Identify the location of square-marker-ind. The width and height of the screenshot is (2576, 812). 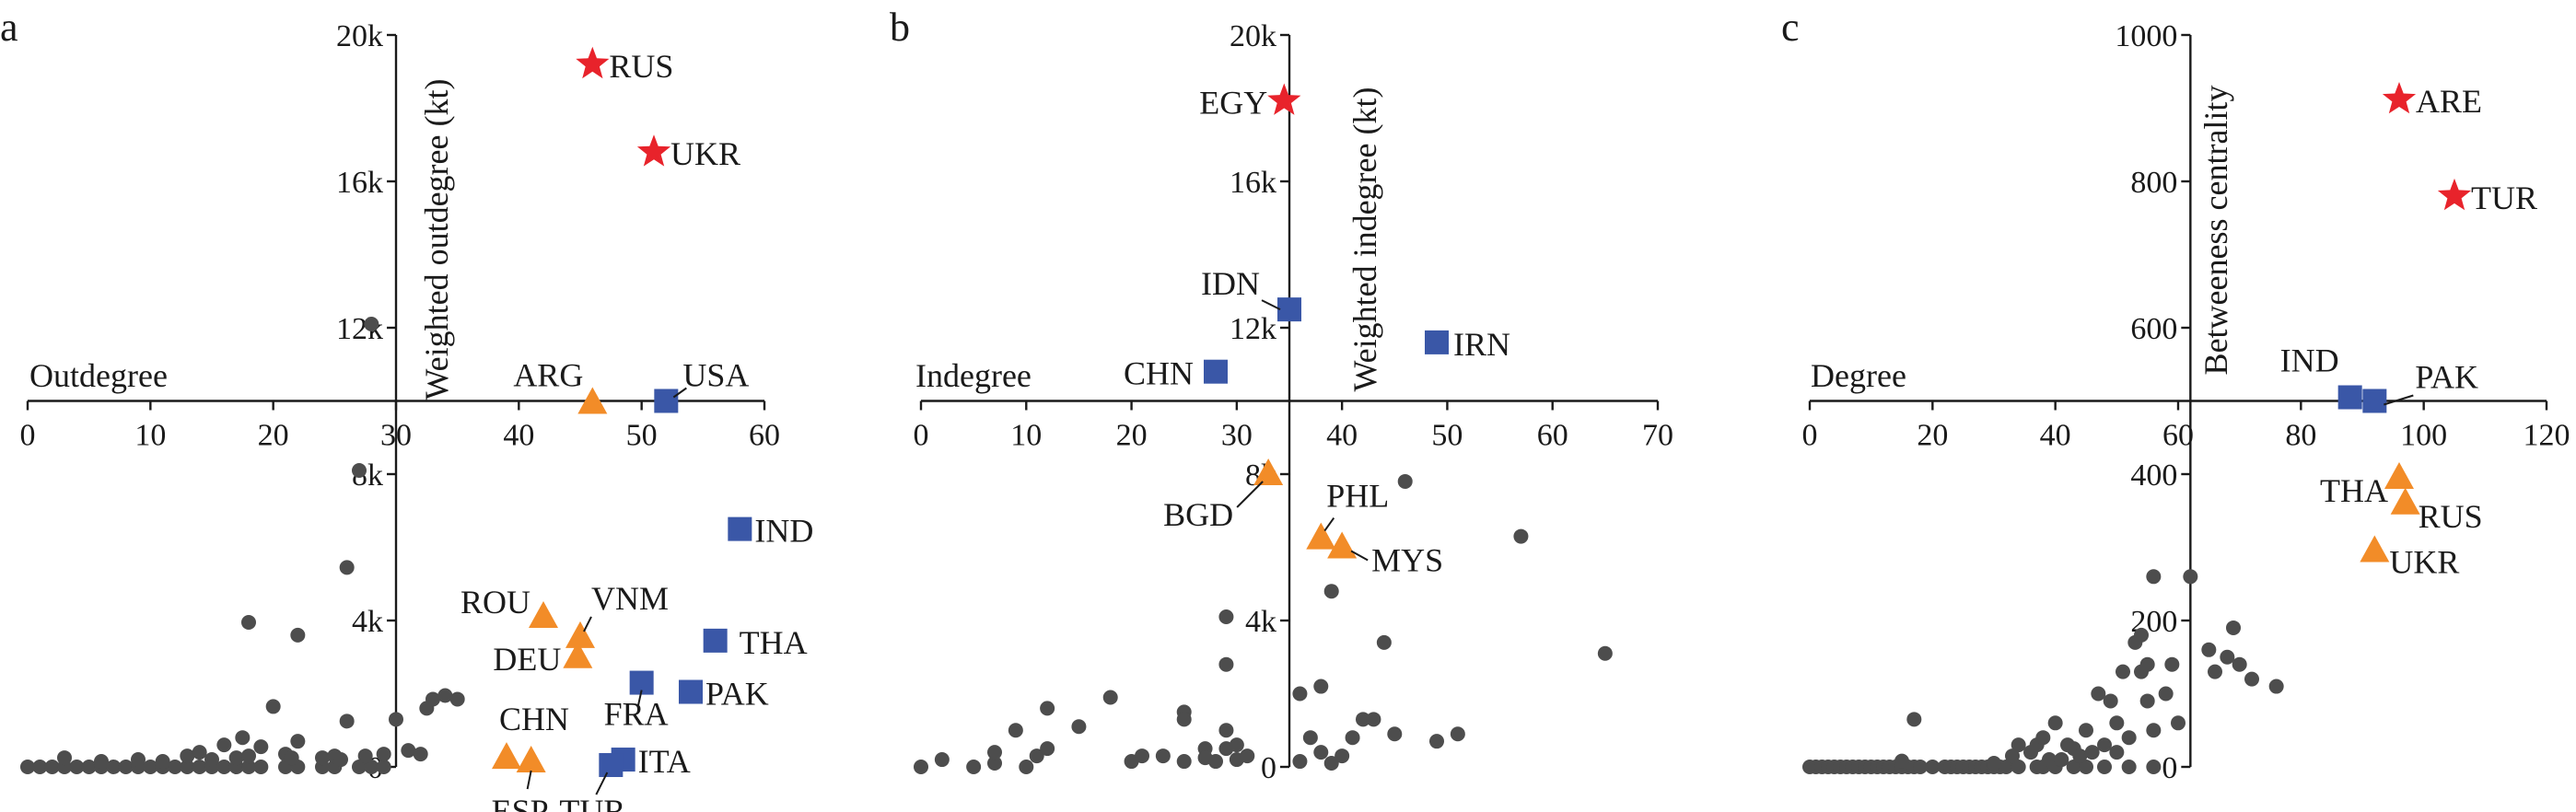
(2349, 397).